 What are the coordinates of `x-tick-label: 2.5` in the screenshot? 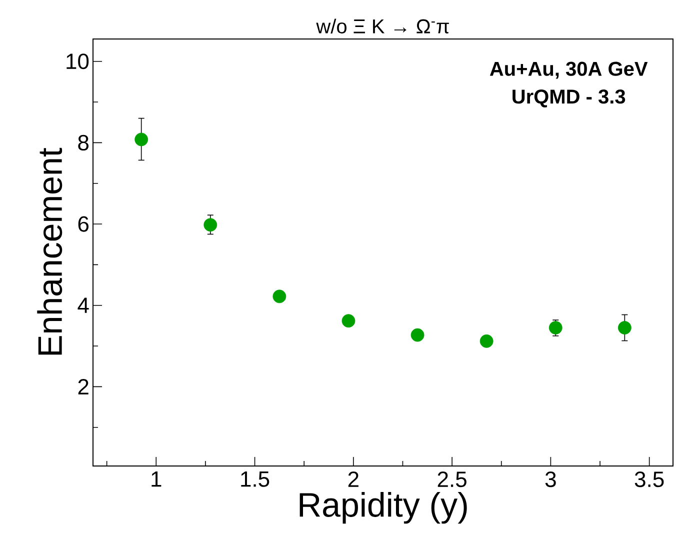 It's located at (452, 480).